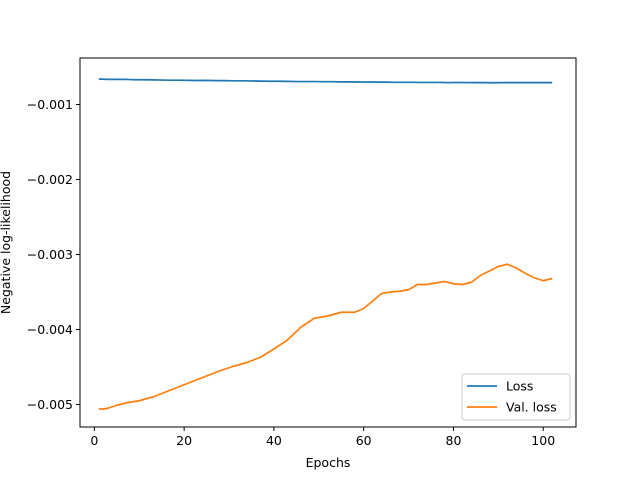 The width and height of the screenshot is (640, 484). I want to click on x-axis: 0 20 40 60 80 100, so click(322, 437).